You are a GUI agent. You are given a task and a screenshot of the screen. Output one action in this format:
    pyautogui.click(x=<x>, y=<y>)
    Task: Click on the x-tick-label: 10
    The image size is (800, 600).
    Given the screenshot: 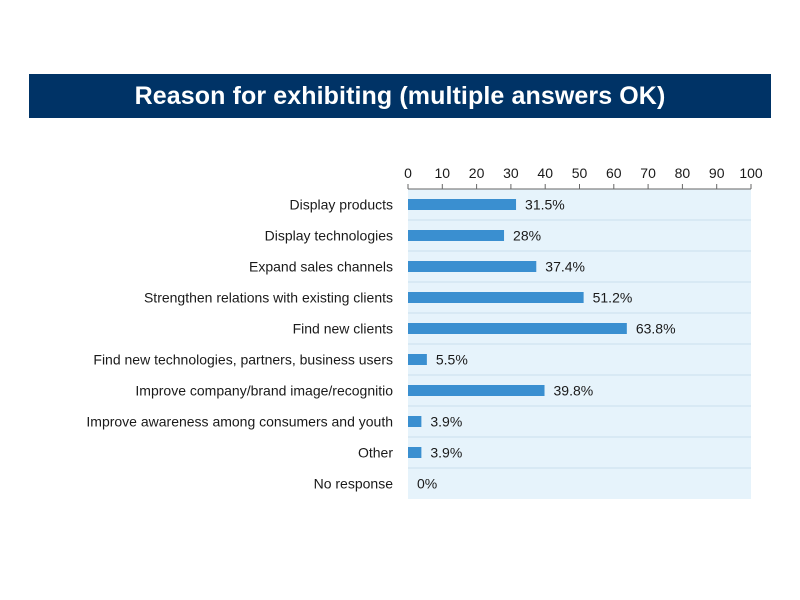 What is the action you would take?
    pyautogui.click(x=443, y=173)
    